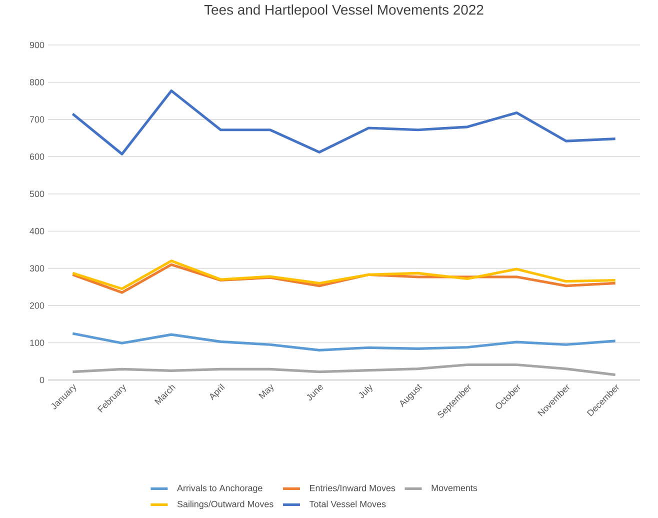 Image resolution: width=658 pixels, height=518 pixels. What do you see at coordinates (37, 82) in the screenshot?
I see `y-tick-label: 800` at bounding box center [37, 82].